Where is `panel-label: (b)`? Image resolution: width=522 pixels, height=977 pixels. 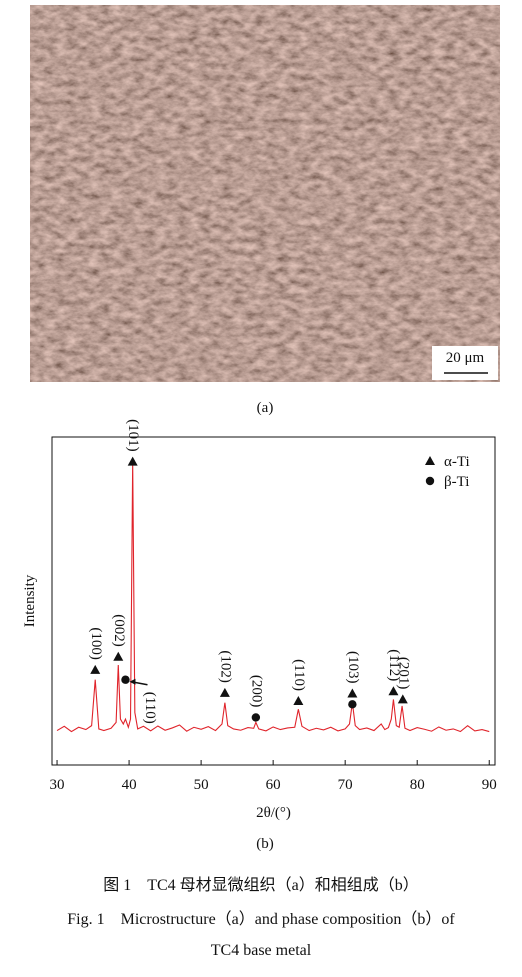
panel-label: (b) is located at coordinates (265, 844).